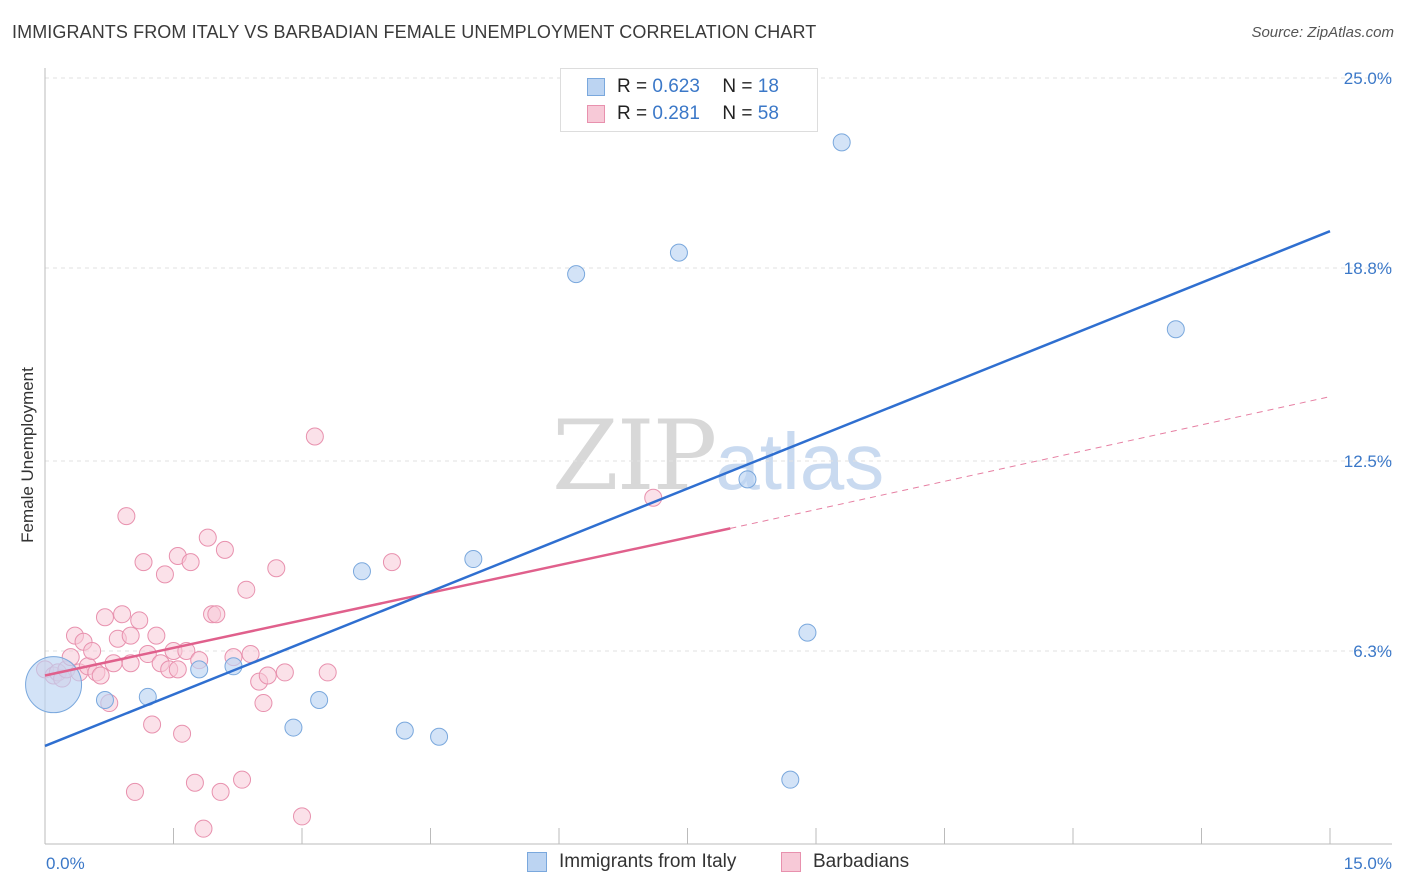 The image size is (1406, 892). What do you see at coordinates (1368, 78) in the screenshot?
I see `y-tick-label: 25.0%` at bounding box center [1368, 78].